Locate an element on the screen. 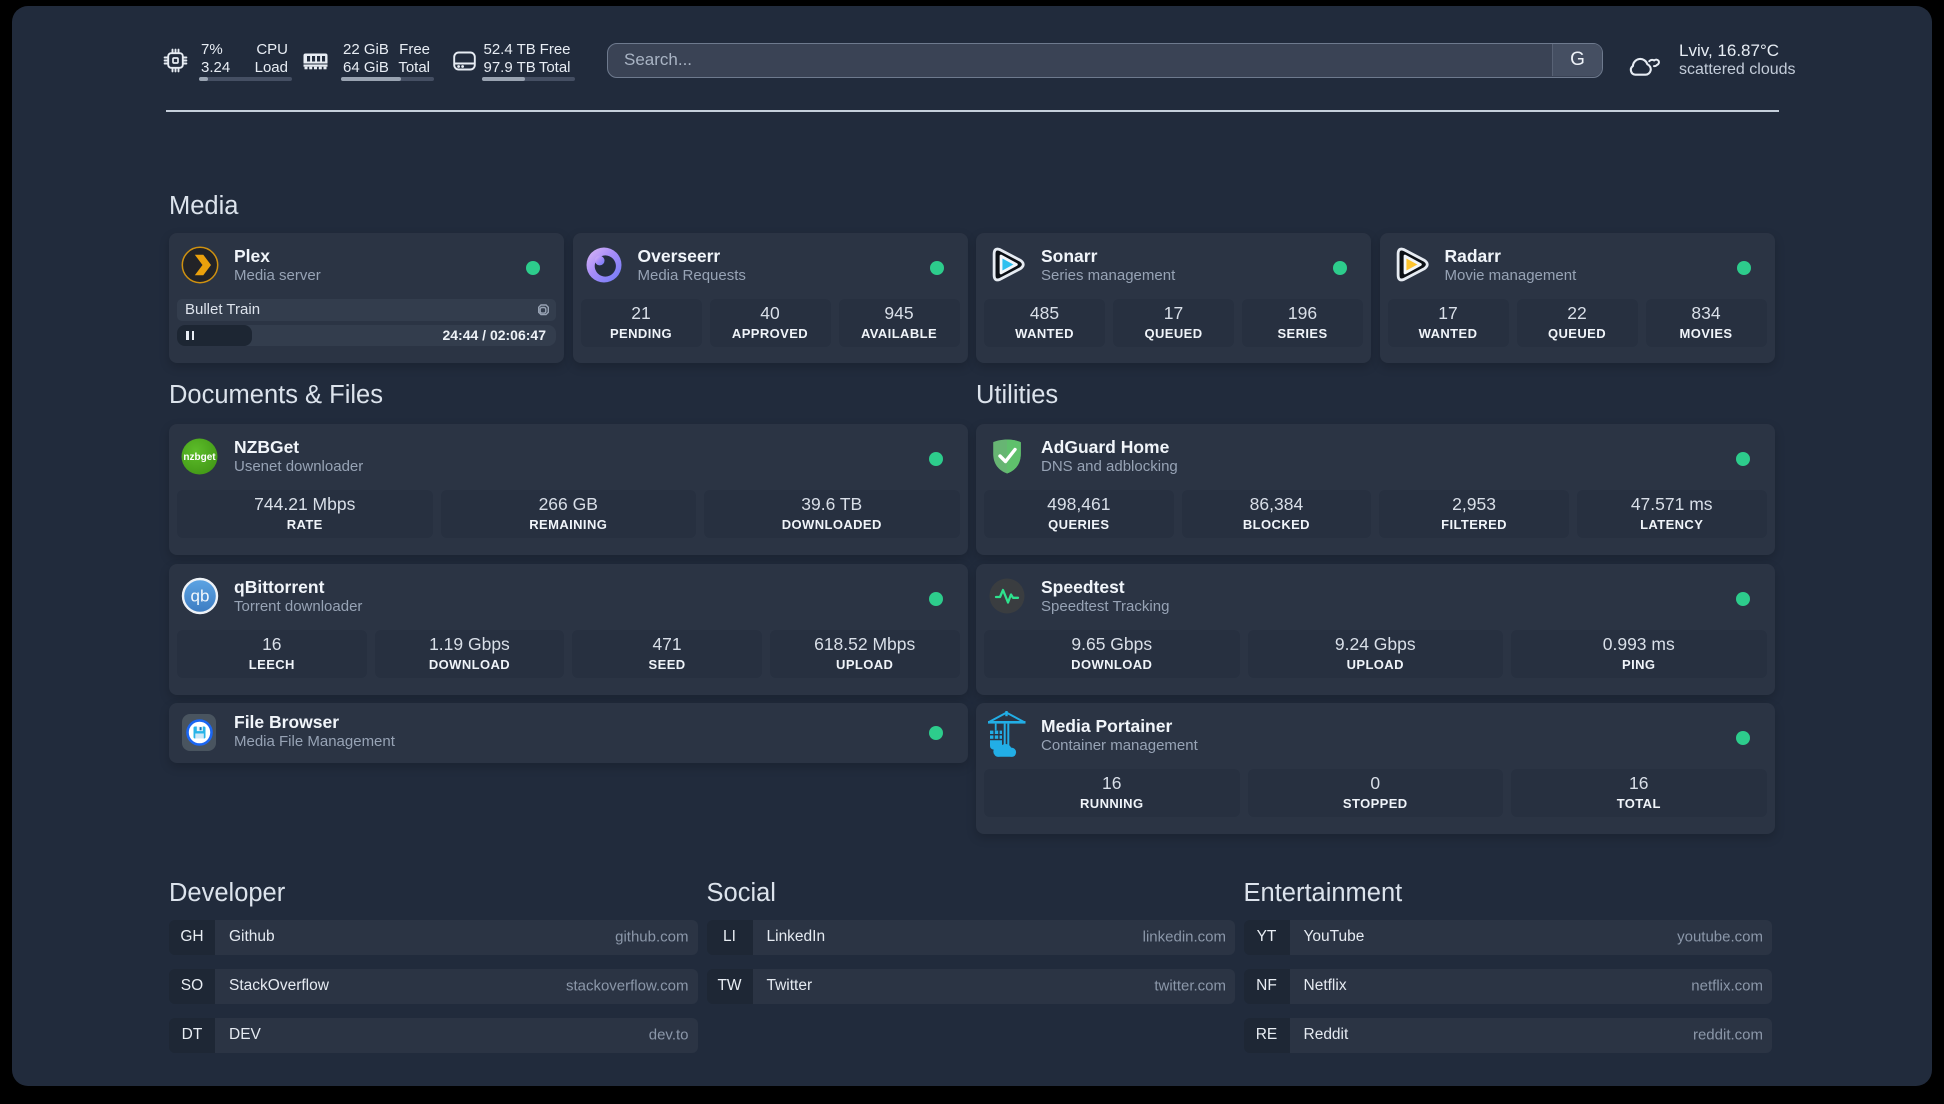 The width and height of the screenshot is (1944, 1104). svg-text: qb is located at coordinates (200, 596).